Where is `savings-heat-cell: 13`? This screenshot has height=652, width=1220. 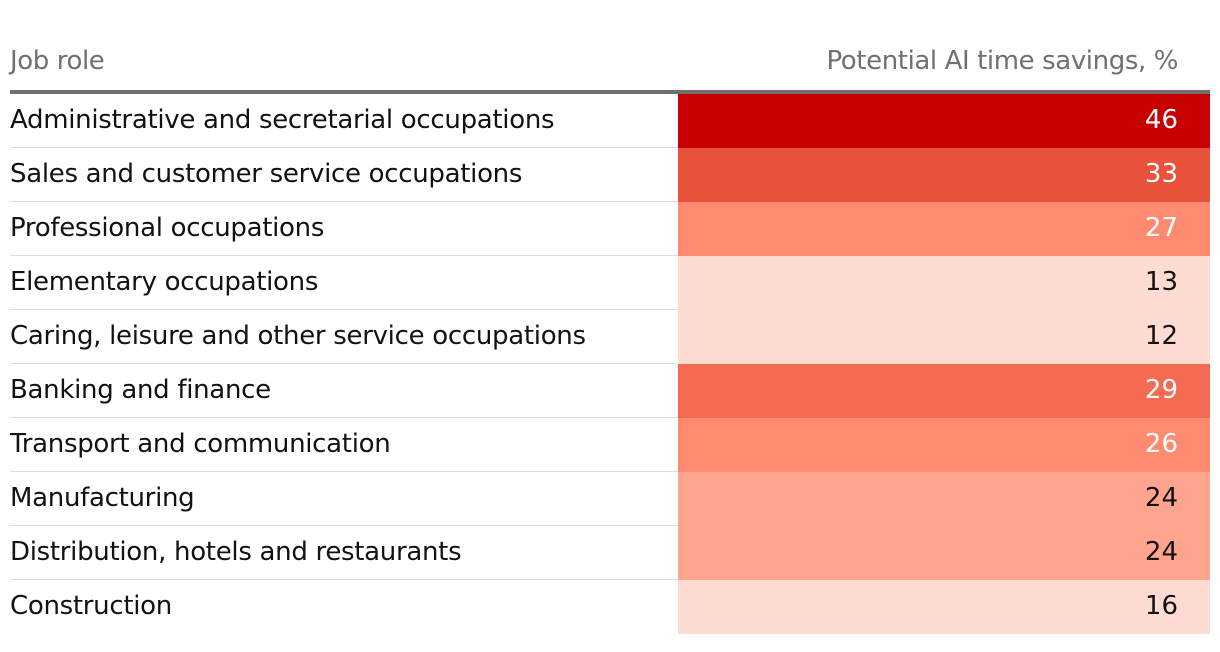 savings-heat-cell: 13 is located at coordinates (944, 283).